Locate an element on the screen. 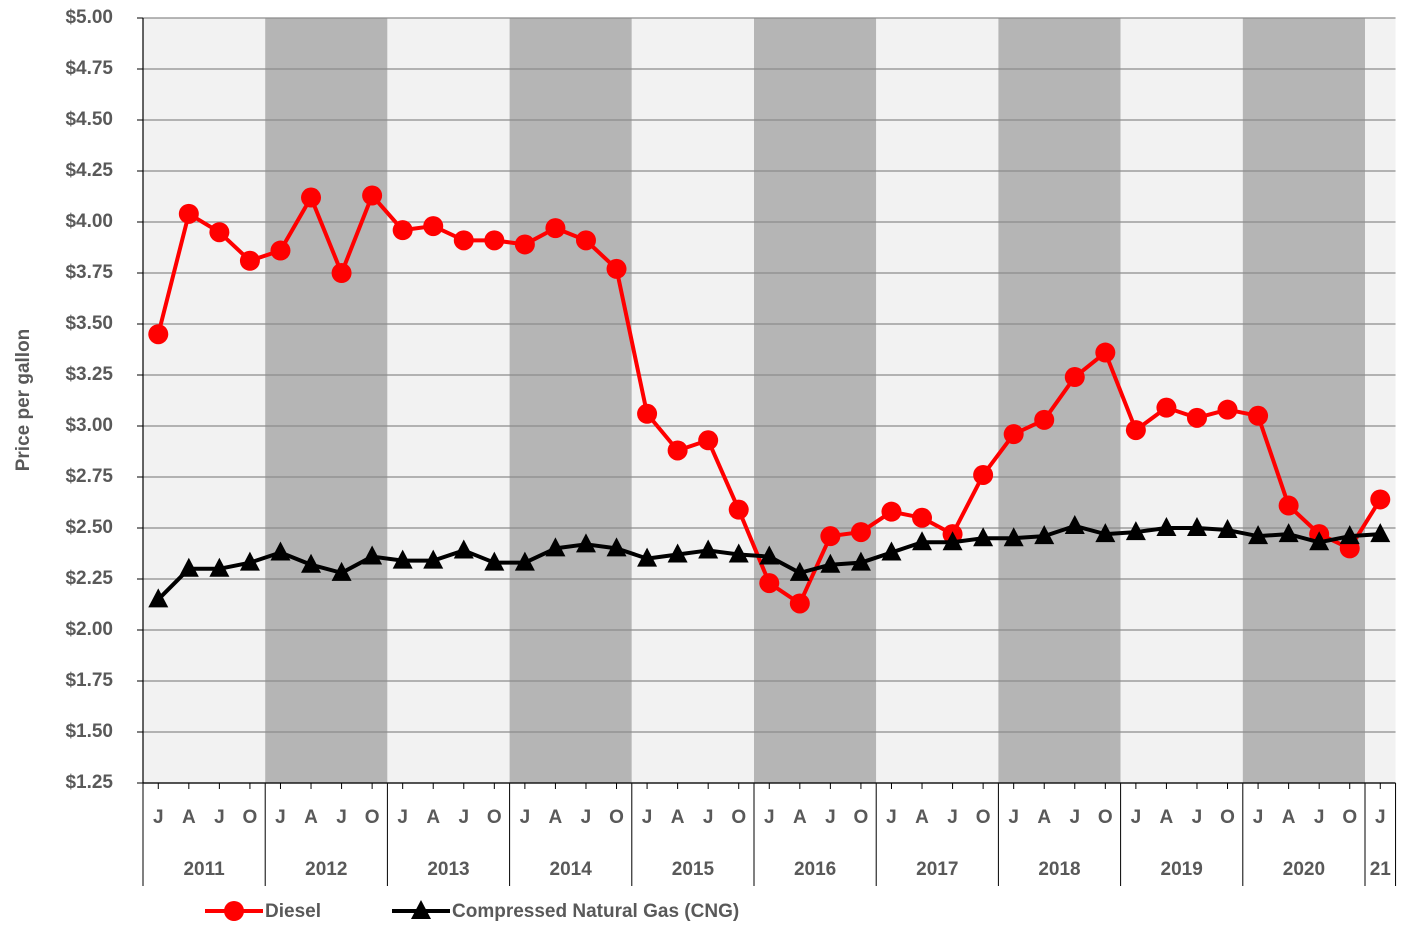 The width and height of the screenshot is (1407, 926). y-tick-label: $4.50 is located at coordinates (89, 119).